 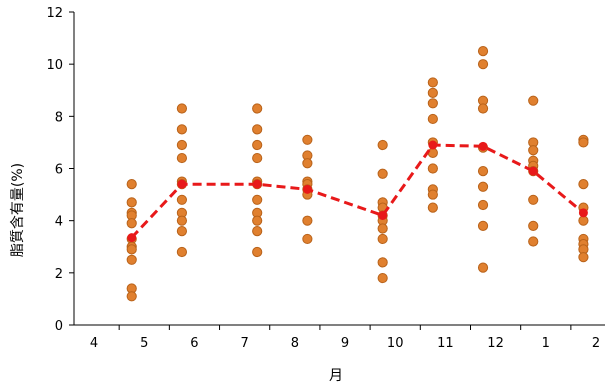 What do you see at coordinates (194, 343) in the screenshot?
I see `x-tick-label: 6` at bounding box center [194, 343].